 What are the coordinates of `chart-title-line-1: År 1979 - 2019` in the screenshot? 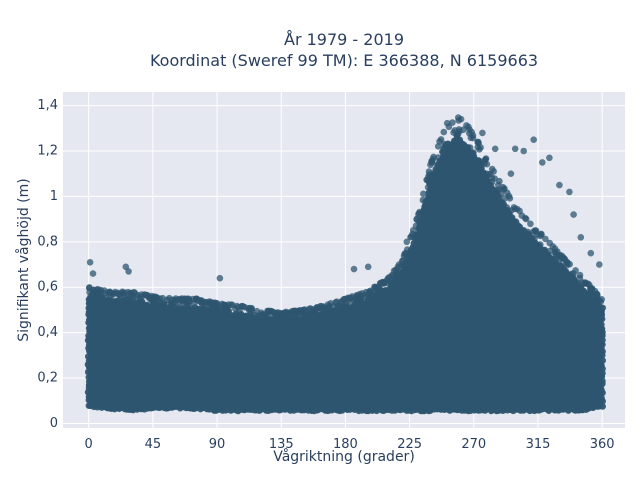 It's located at (344, 39).